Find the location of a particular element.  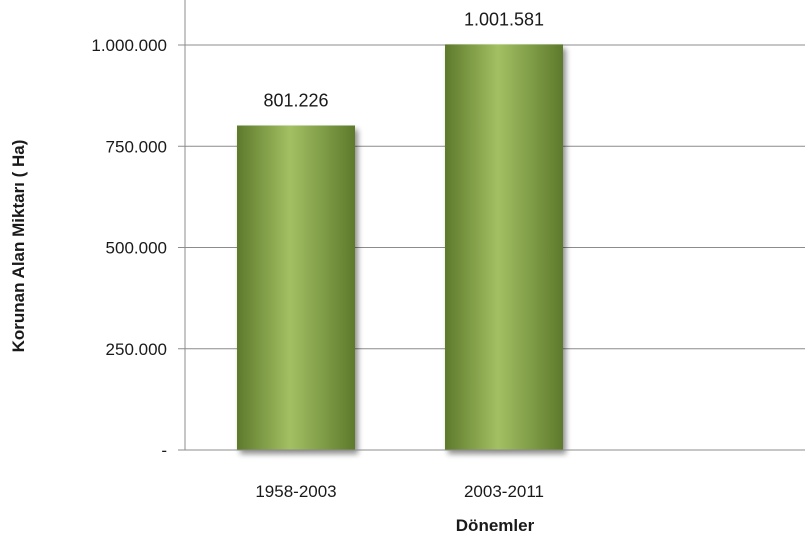

y-tick-label: 250.000 is located at coordinates (136, 349).